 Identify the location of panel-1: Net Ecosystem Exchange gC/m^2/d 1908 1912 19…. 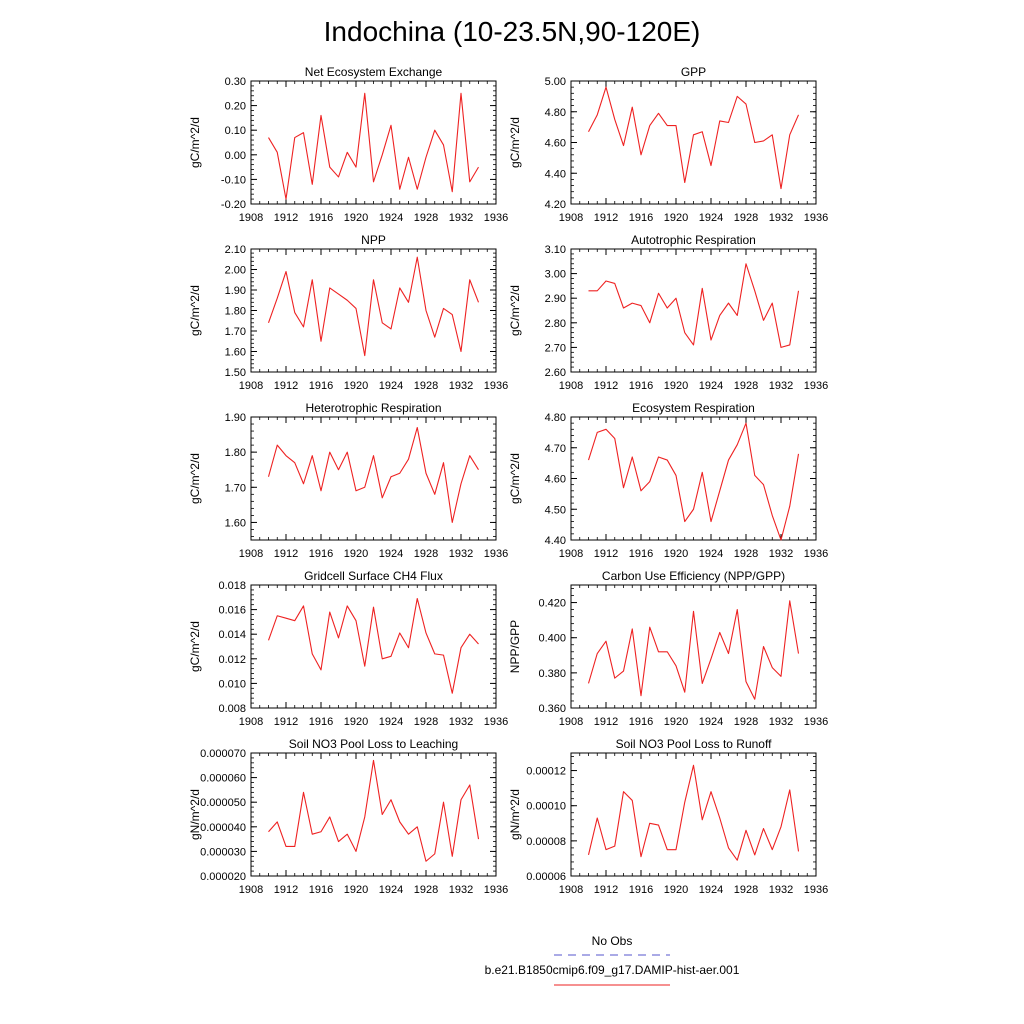
(348, 144).